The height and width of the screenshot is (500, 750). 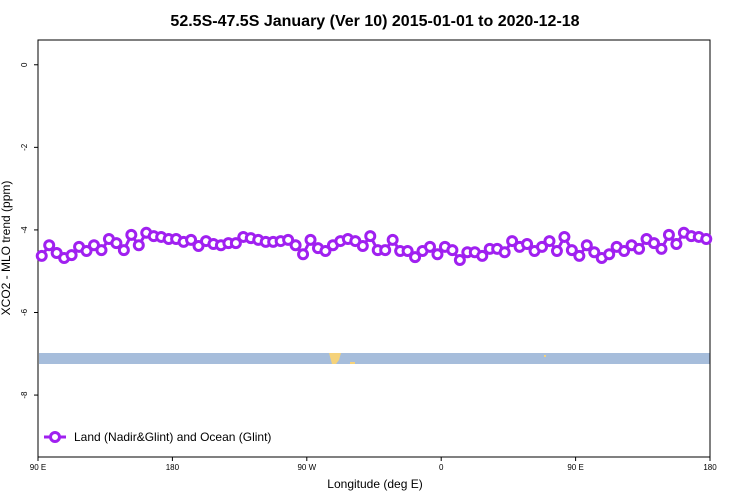 What do you see at coordinates (55, 437) in the screenshot?
I see `legend-marker` at bounding box center [55, 437].